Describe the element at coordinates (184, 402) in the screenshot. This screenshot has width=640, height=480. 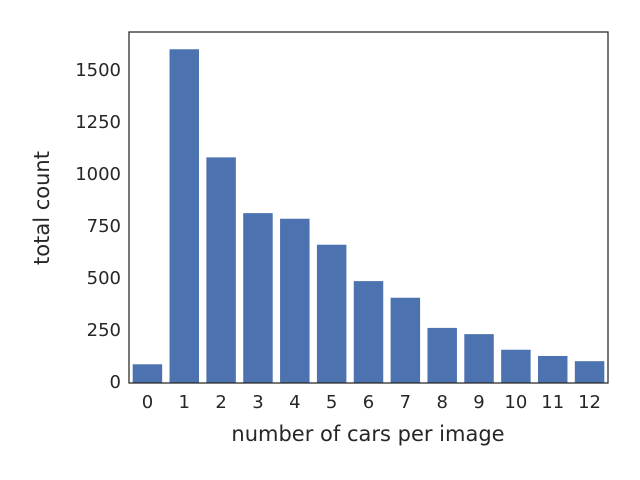
I see `x-tick-label: 1` at that location.